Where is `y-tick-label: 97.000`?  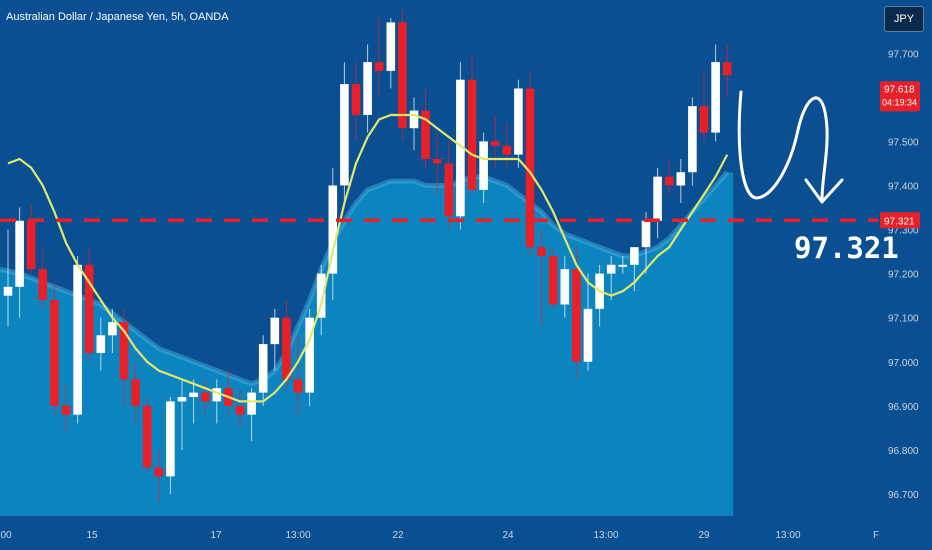 y-tick-label: 97.000 is located at coordinates (903, 363).